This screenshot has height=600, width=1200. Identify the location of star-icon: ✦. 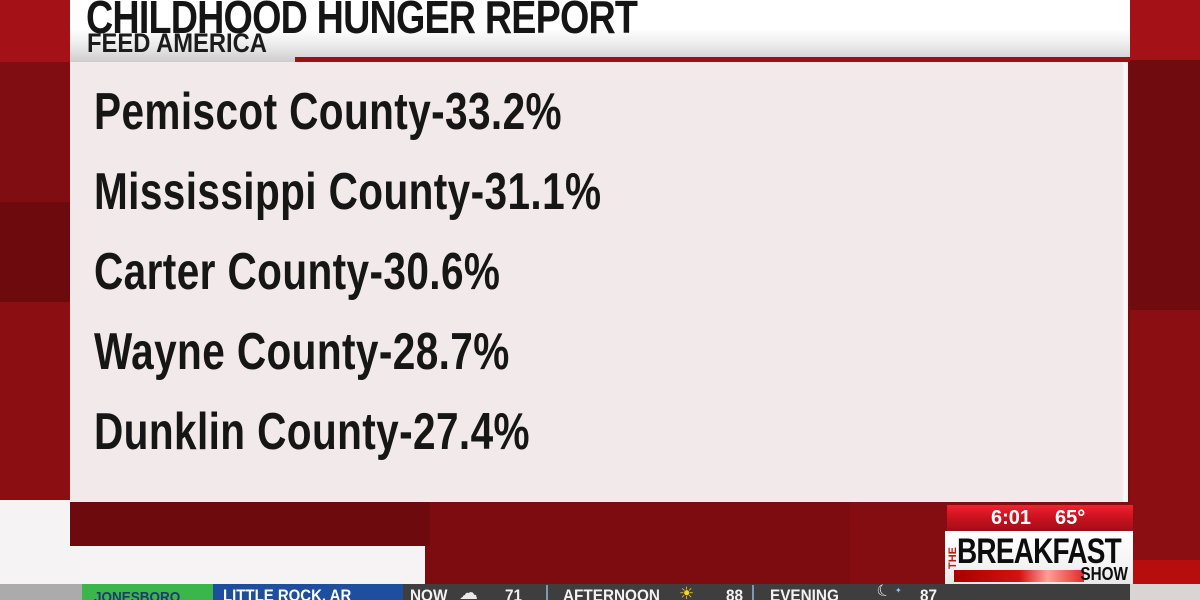
(898, 590).